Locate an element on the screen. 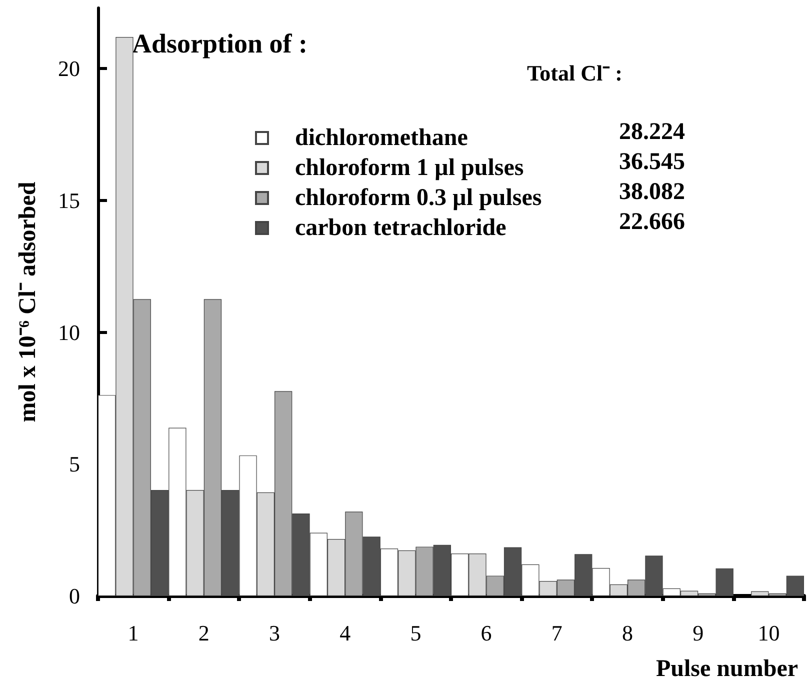 The image size is (810, 687). legend-label: carbon tetrachloride is located at coordinates (401, 228).